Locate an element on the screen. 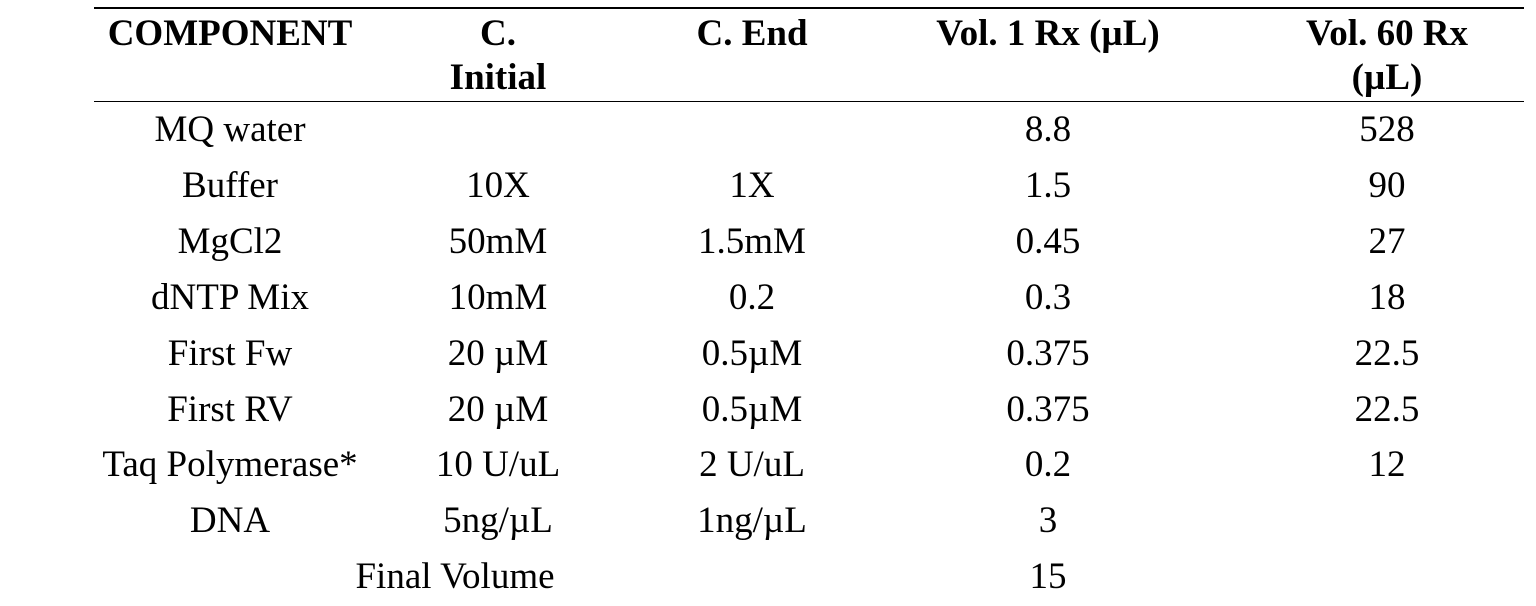  final-volume-label: Final Volume is located at coordinates (455, 576).